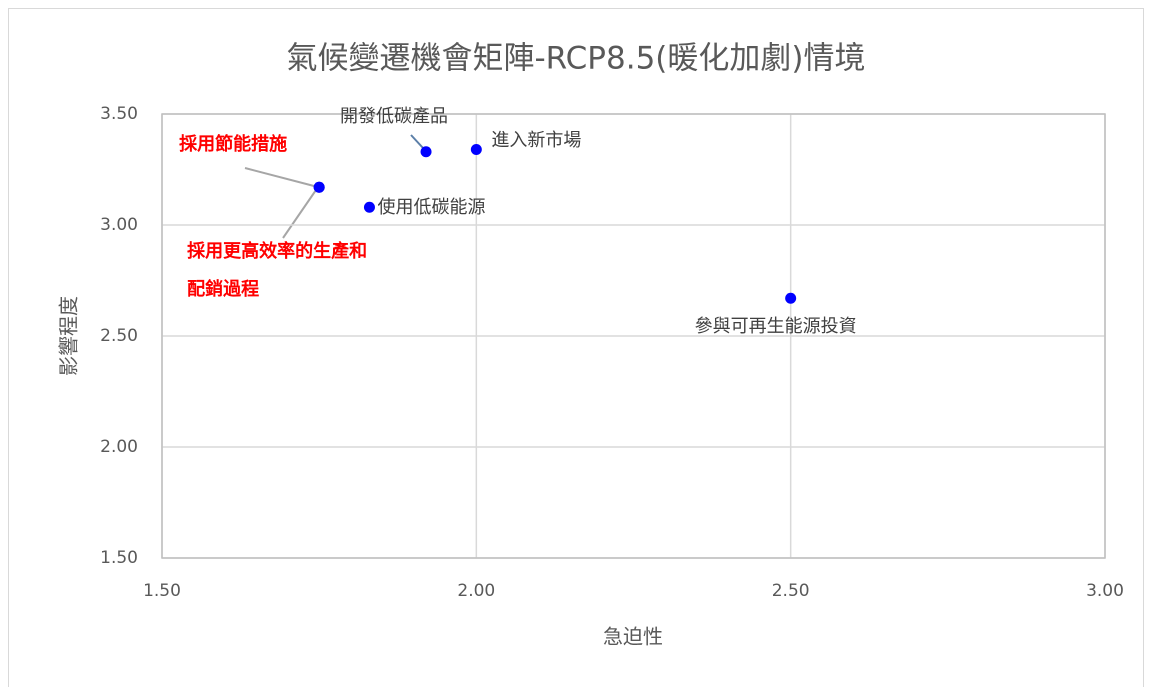 Image resolution: width=1152 pixels, height=687 pixels. Describe the element at coordinates (775, 327) in the screenshot. I see `point-label: 參與可再生能源投資` at that location.